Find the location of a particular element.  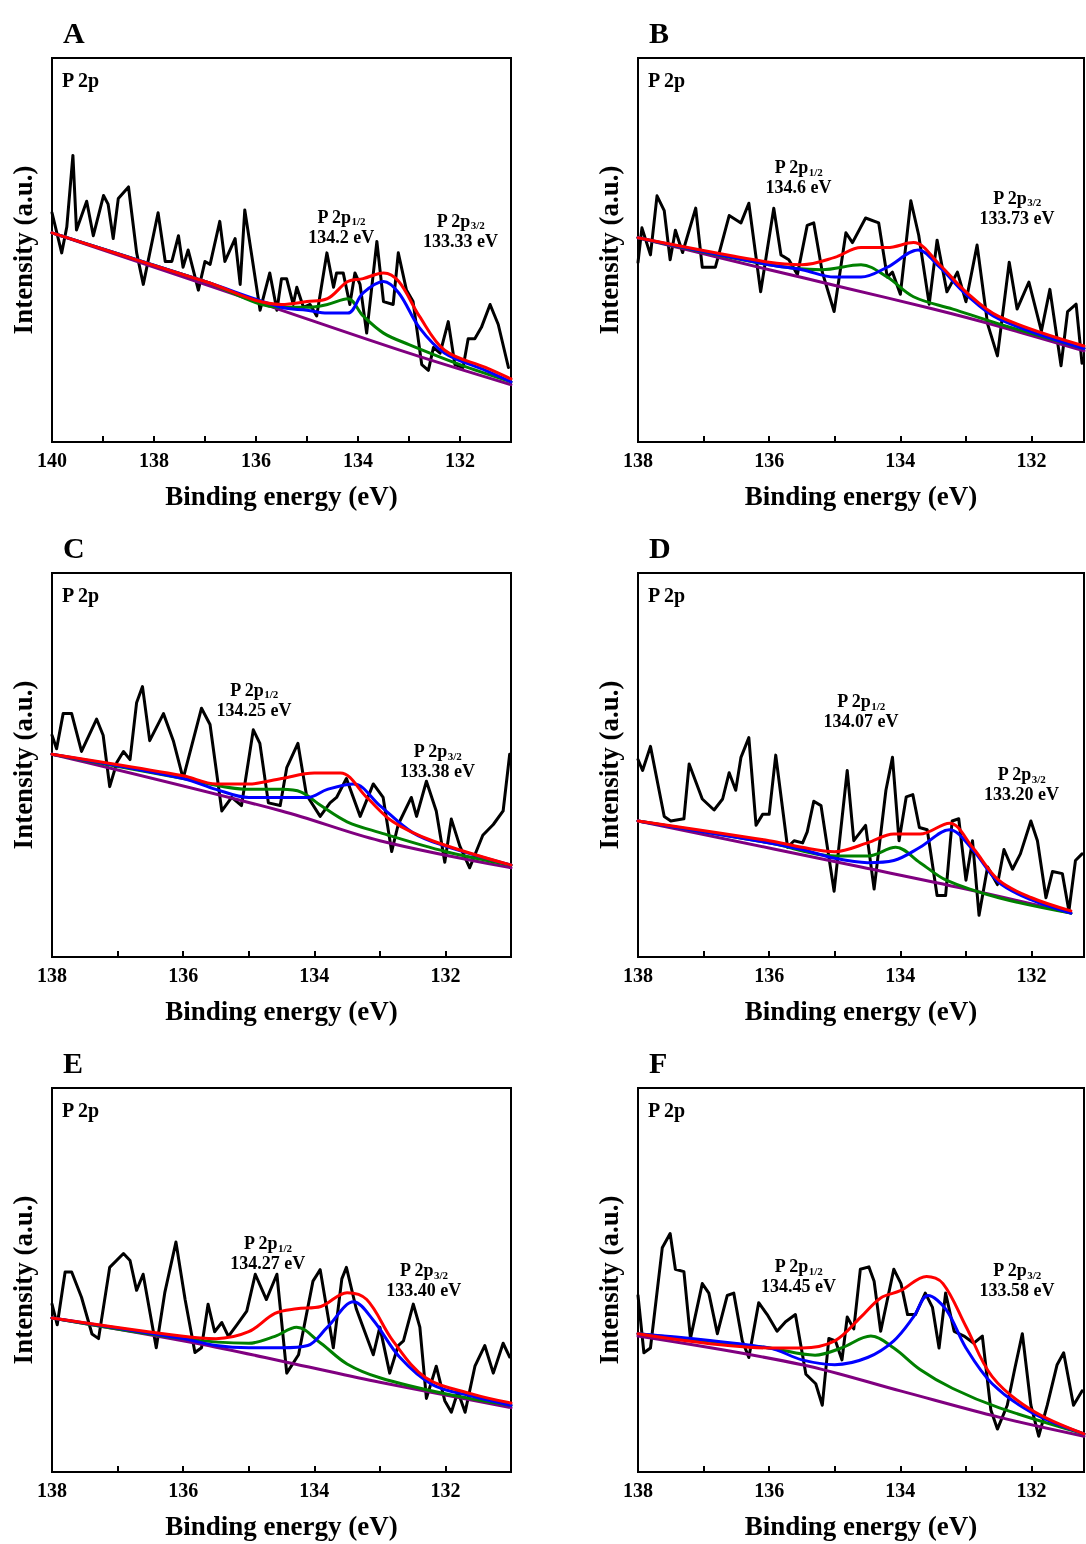

chart-title: A is located at coordinates (74, 32).